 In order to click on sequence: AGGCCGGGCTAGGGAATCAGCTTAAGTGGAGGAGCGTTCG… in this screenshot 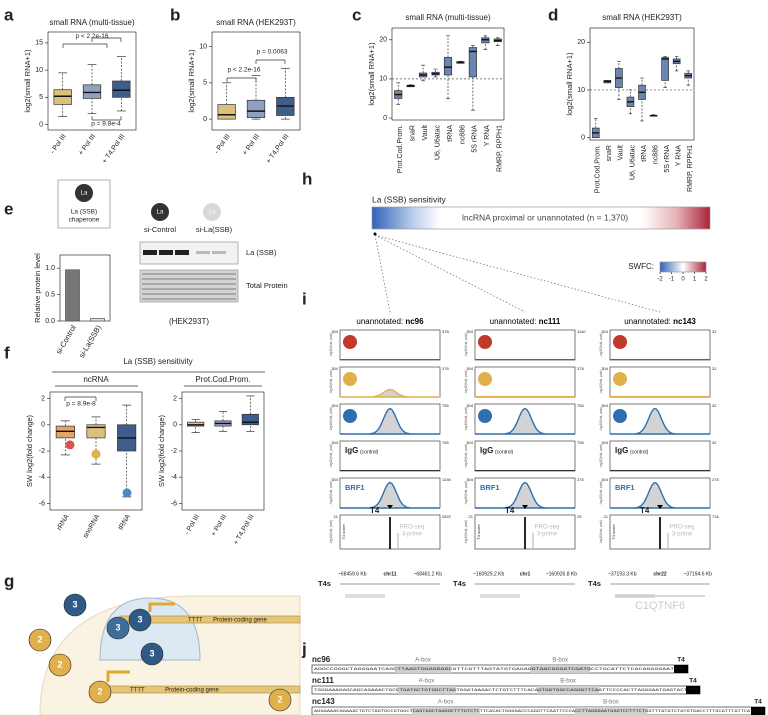, I will do `click(500, 670)`.